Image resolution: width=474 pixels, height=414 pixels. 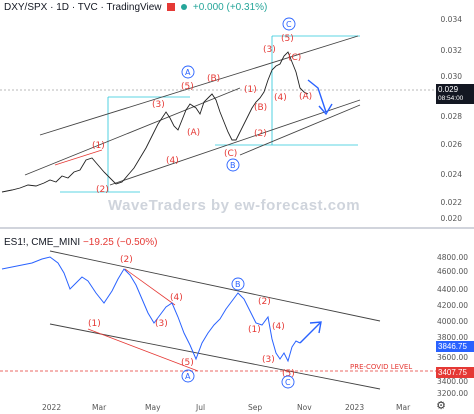 I want to click on x-tick: May, so click(x=153, y=407).